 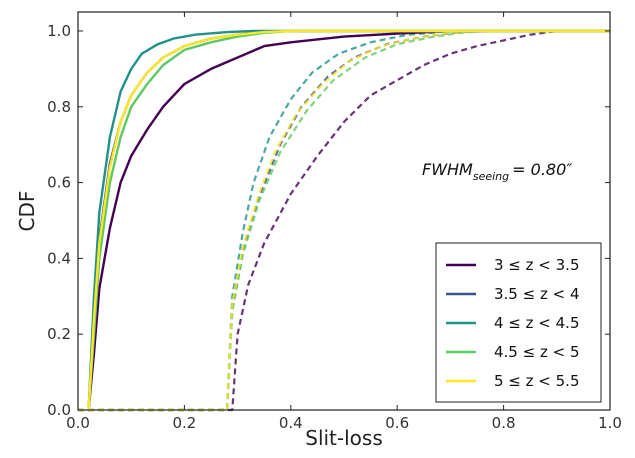 What do you see at coordinates (536, 323) in the screenshot?
I see `legend-entry-label: 4 ≤ z < 4.5` at bounding box center [536, 323].